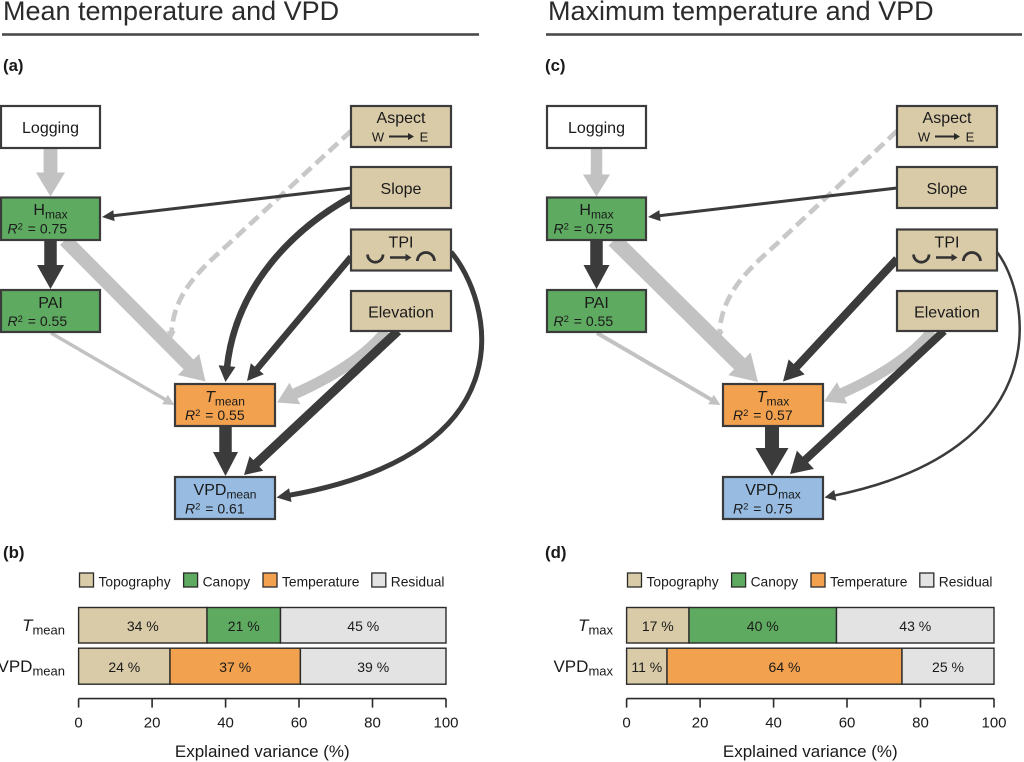  Describe the element at coordinates (915, 626) in the screenshot. I see `svg-text: 43 %` at that location.